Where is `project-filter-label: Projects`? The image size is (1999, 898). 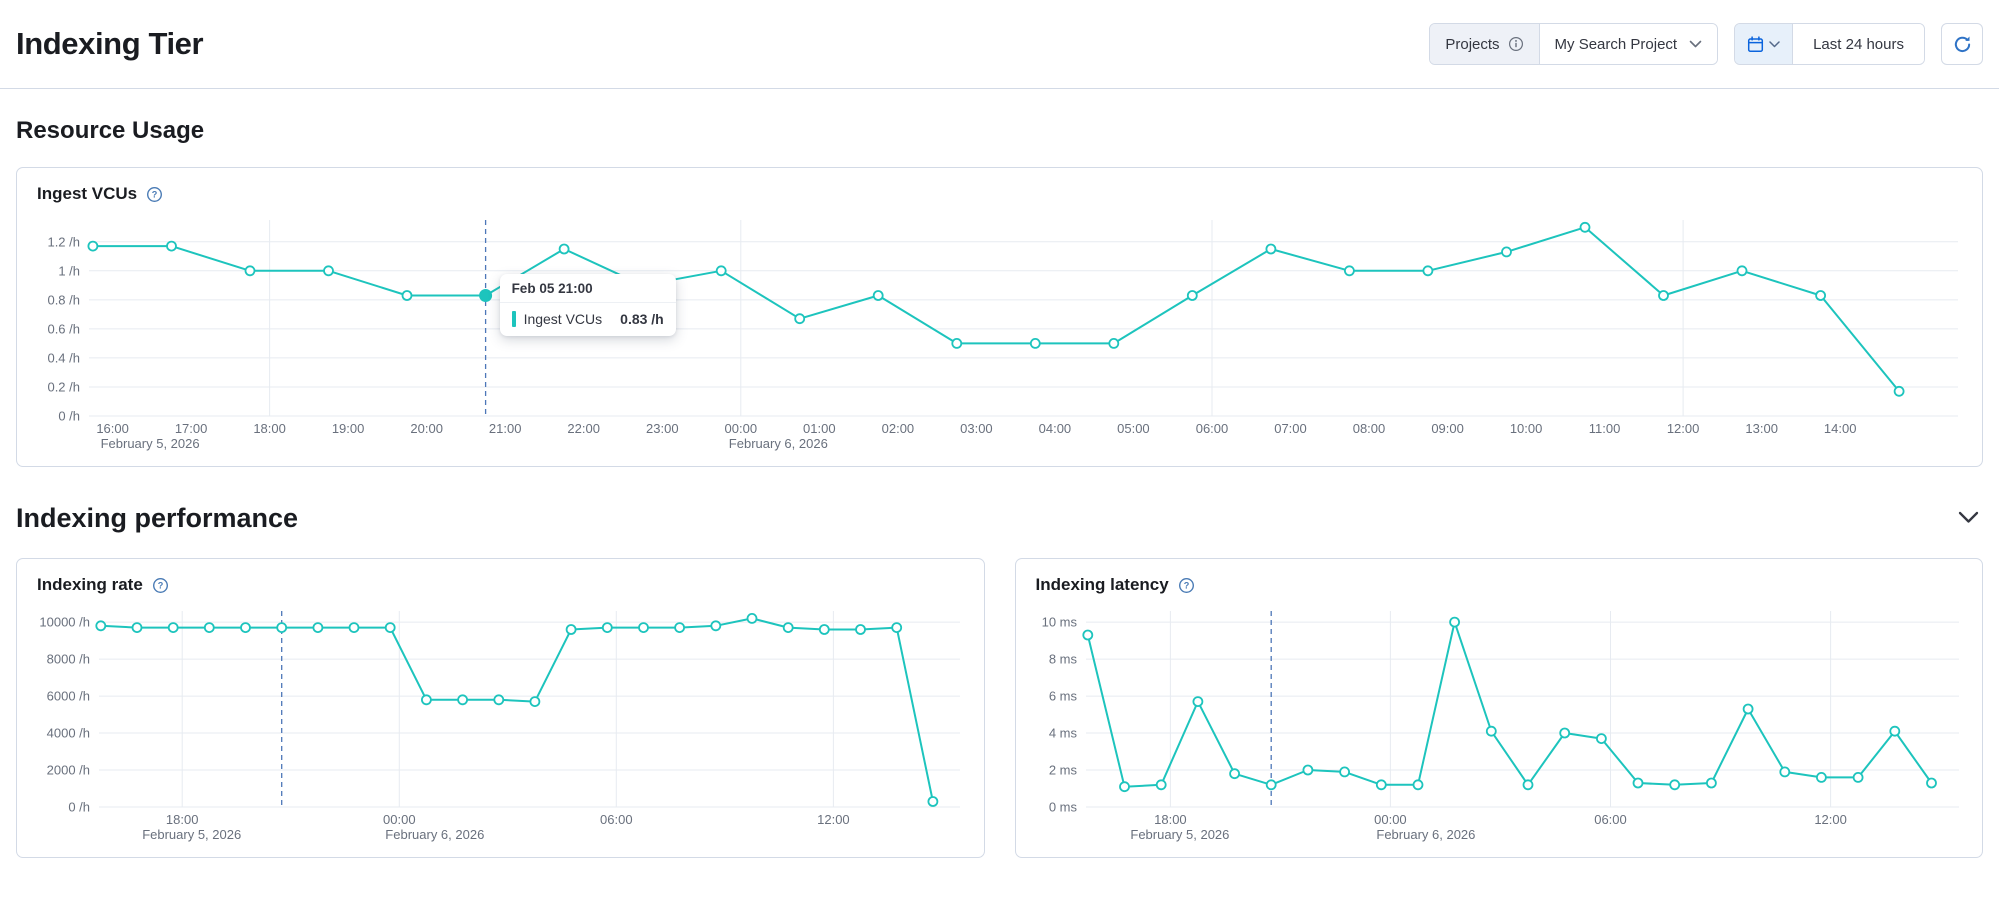 project-filter-label: Projects is located at coordinates (1485, 44).